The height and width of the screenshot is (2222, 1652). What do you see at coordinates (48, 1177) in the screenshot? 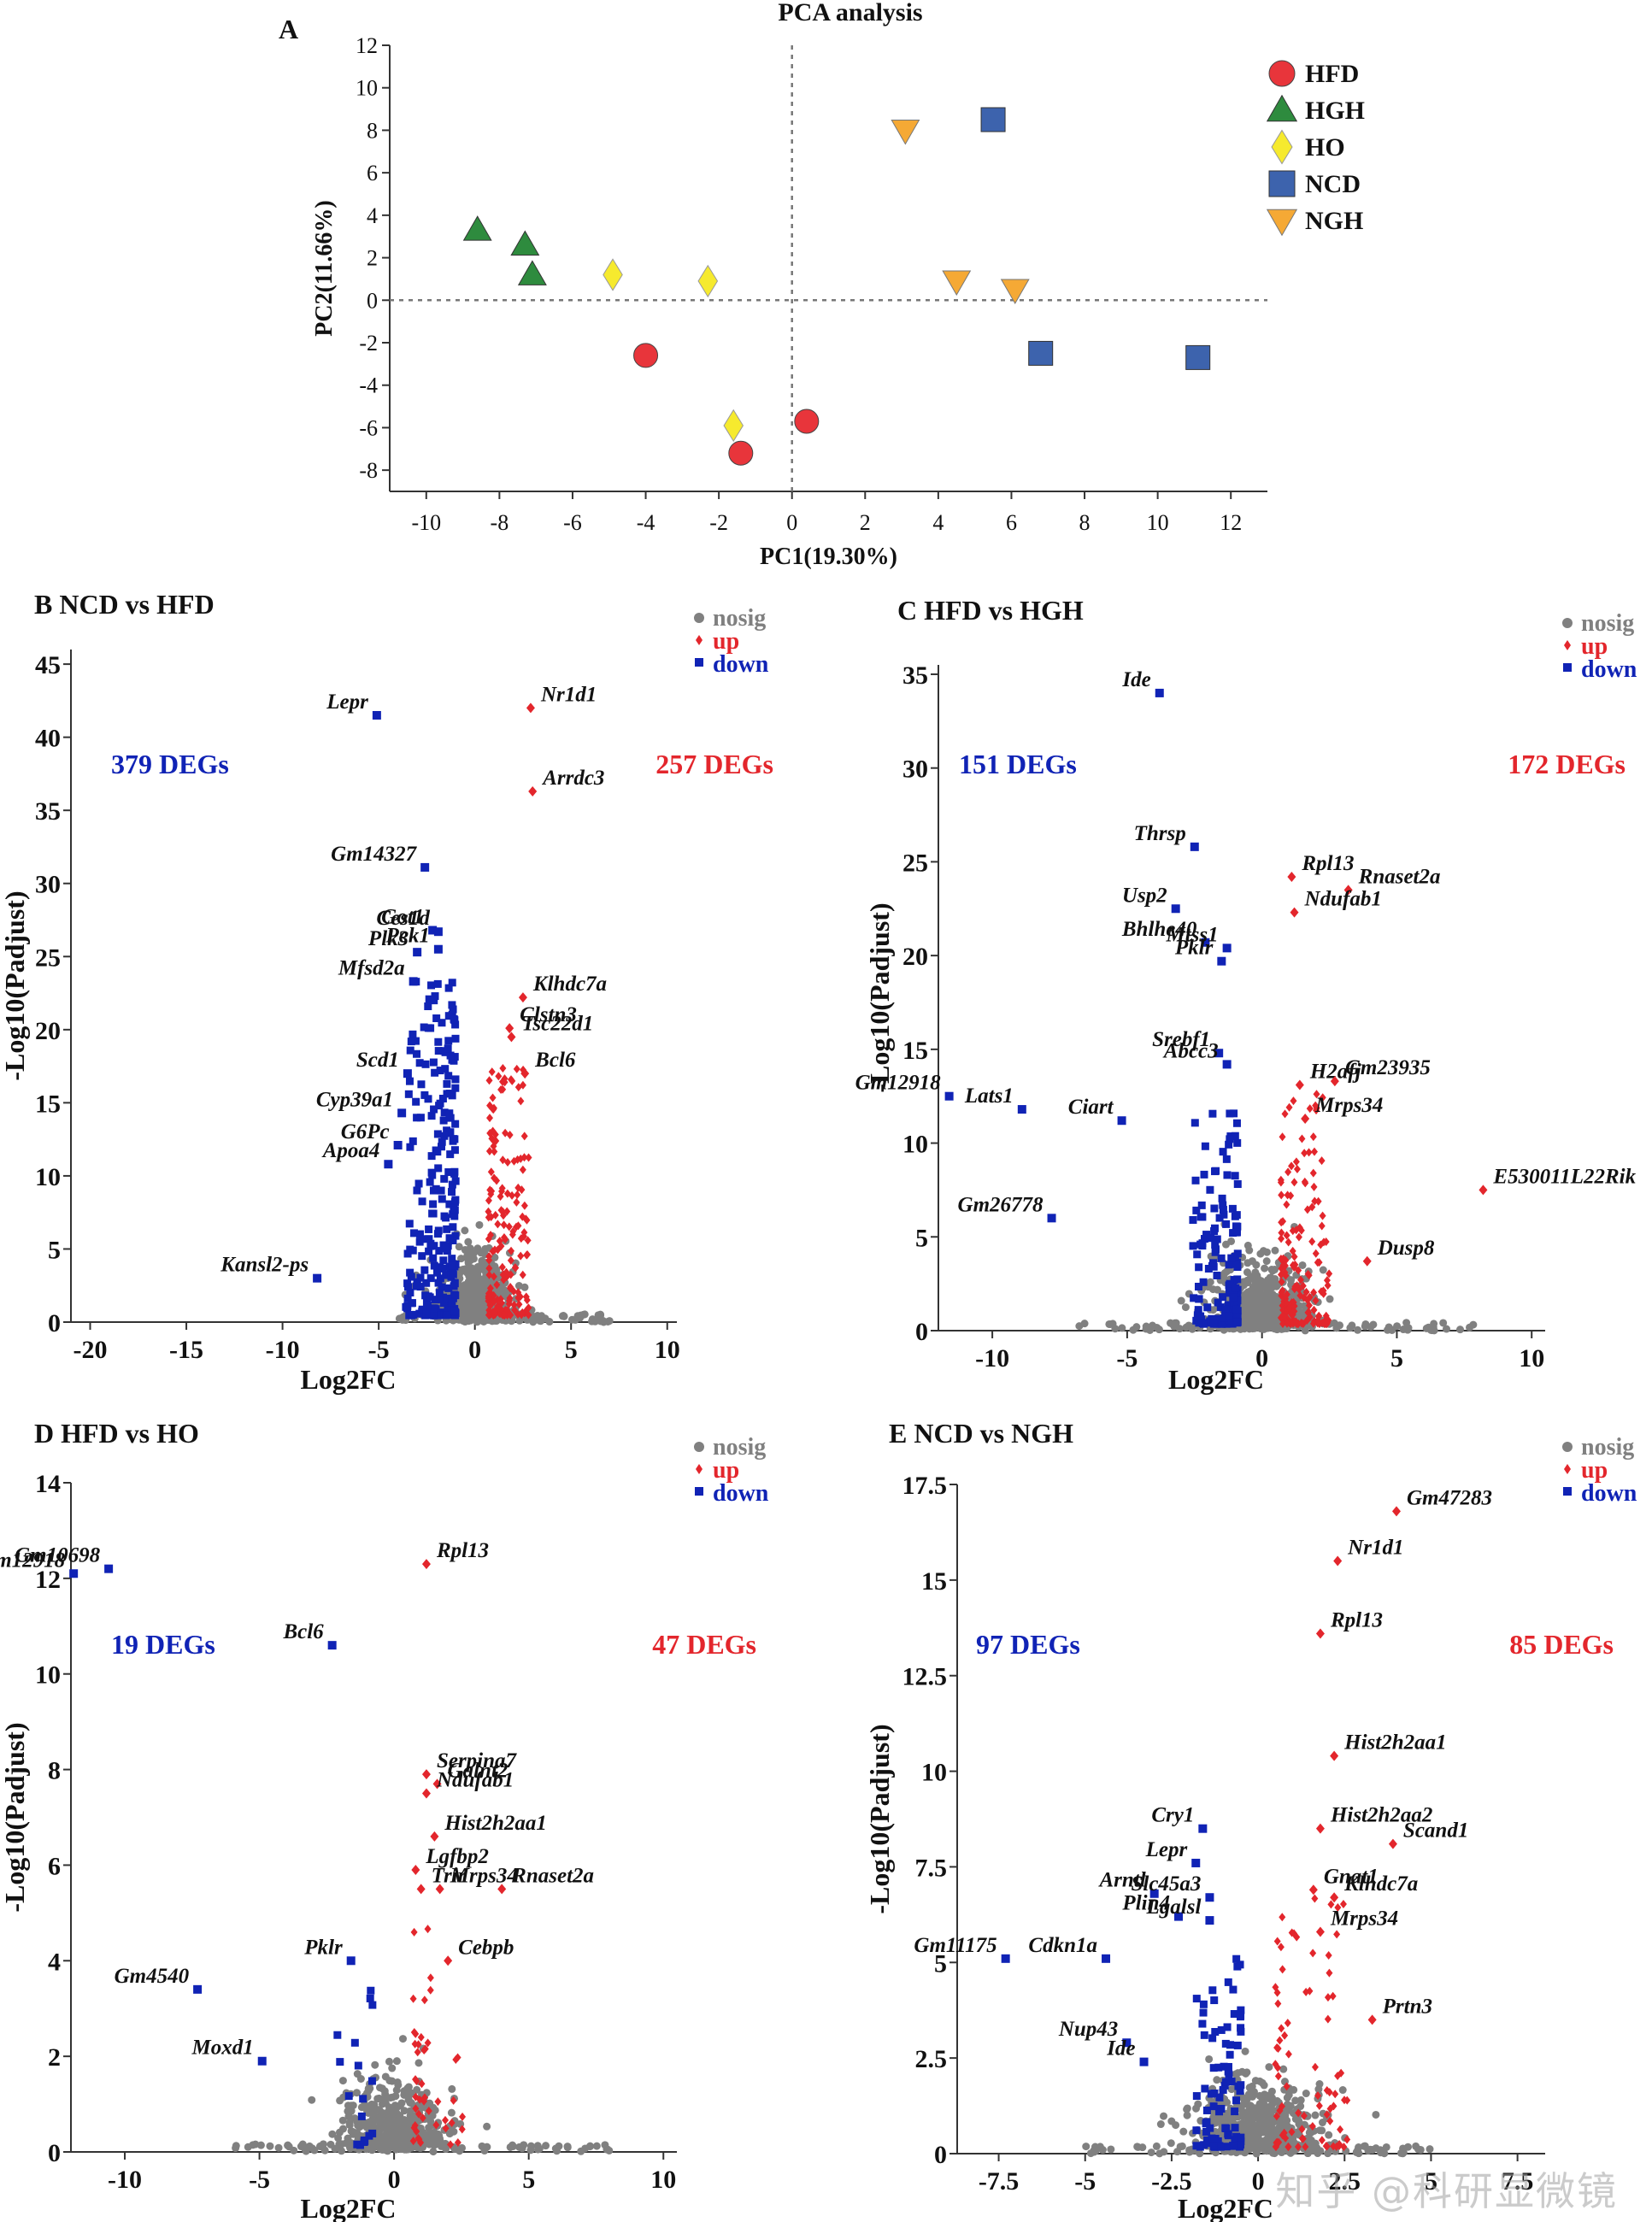
I see `y-tick-label: 10` at bounding box center [48, 1177].